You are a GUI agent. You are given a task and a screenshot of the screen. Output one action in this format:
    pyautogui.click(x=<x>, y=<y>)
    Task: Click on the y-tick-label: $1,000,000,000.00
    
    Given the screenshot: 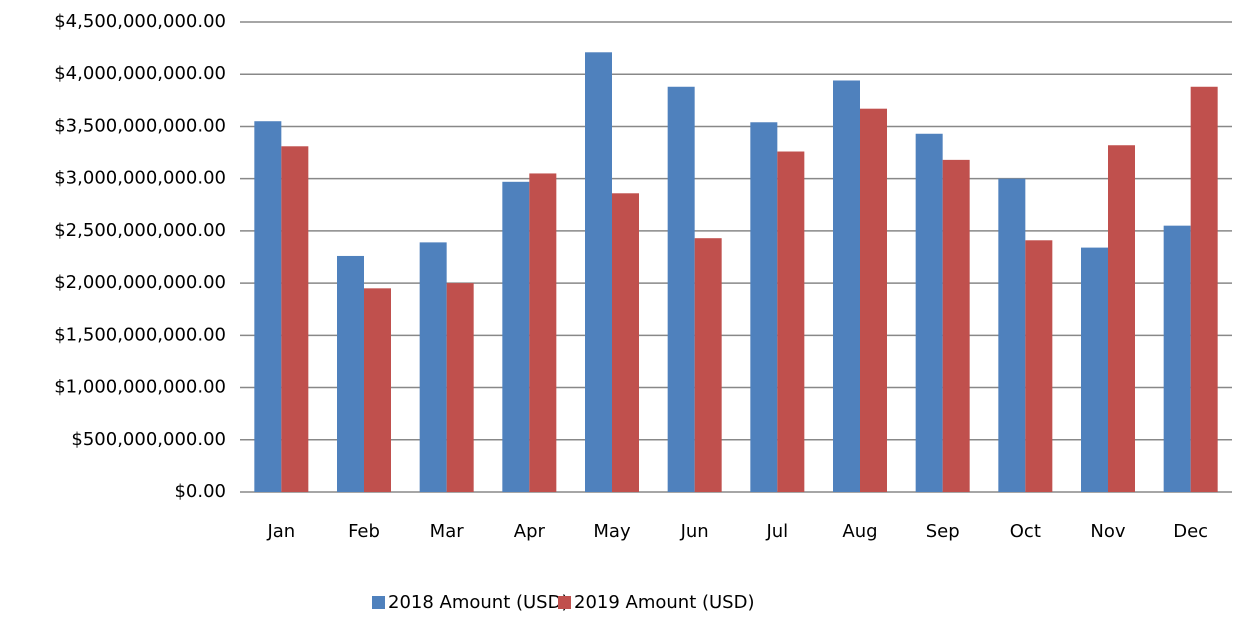 What is the action you would take?
    pyautogui.click(x=140, y=387)
    